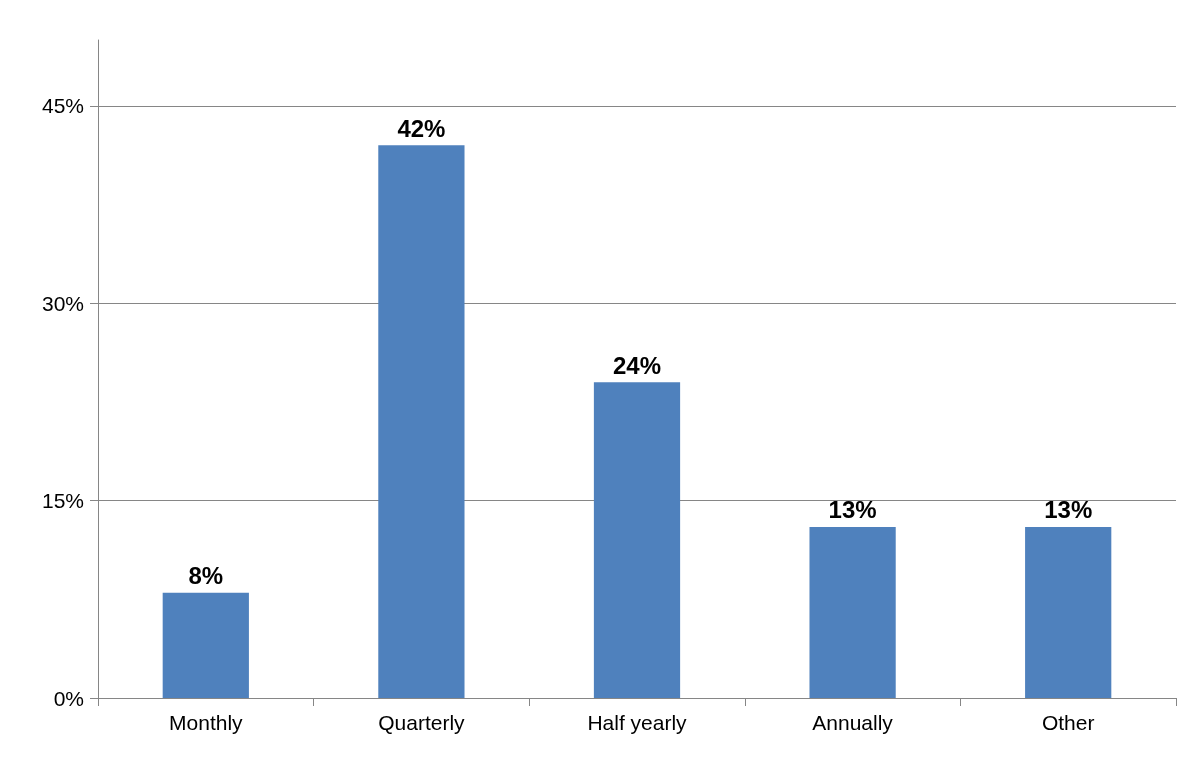  What do you see at coordinates (637, 365) in the screenshot?
I see `data-label: 24%` at bounding box center [637, 365].